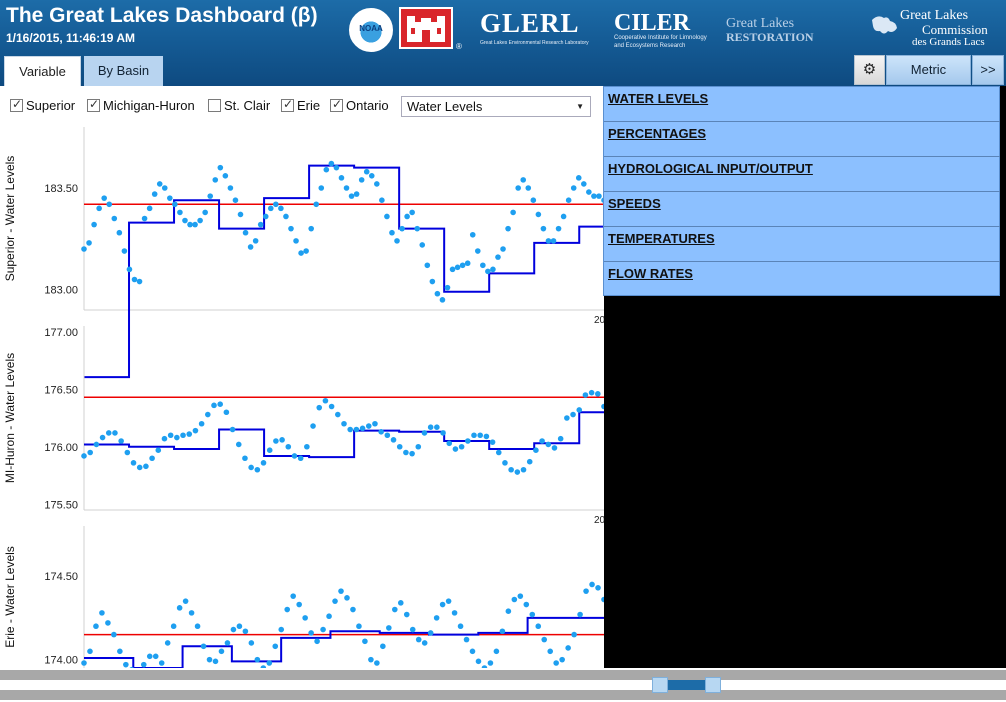  Describe the element at coordinates (599, 520) in the screenshot. I see `x-tick-label: 20` at that location.